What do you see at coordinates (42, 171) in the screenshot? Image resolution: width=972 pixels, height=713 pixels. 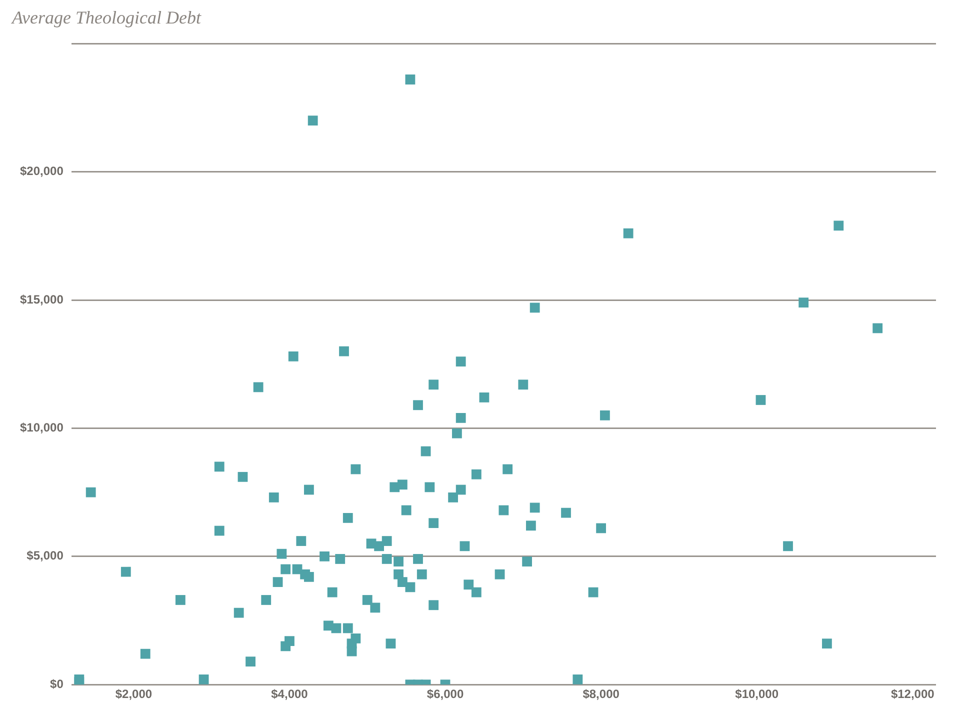 I see `y-tick-label: $20,000` at bounding box center [42, 171].